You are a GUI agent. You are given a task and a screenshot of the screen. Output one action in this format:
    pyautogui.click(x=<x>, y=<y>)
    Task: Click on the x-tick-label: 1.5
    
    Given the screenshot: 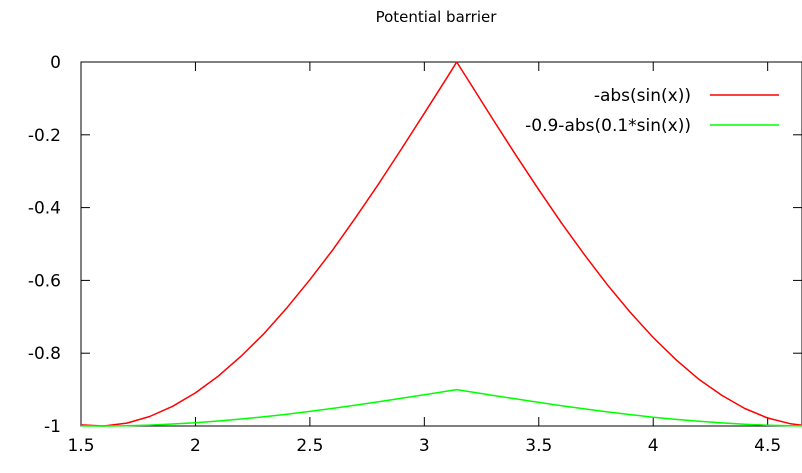 What is the action you would take?
    pyautogui.click(x=80, y=446)
    